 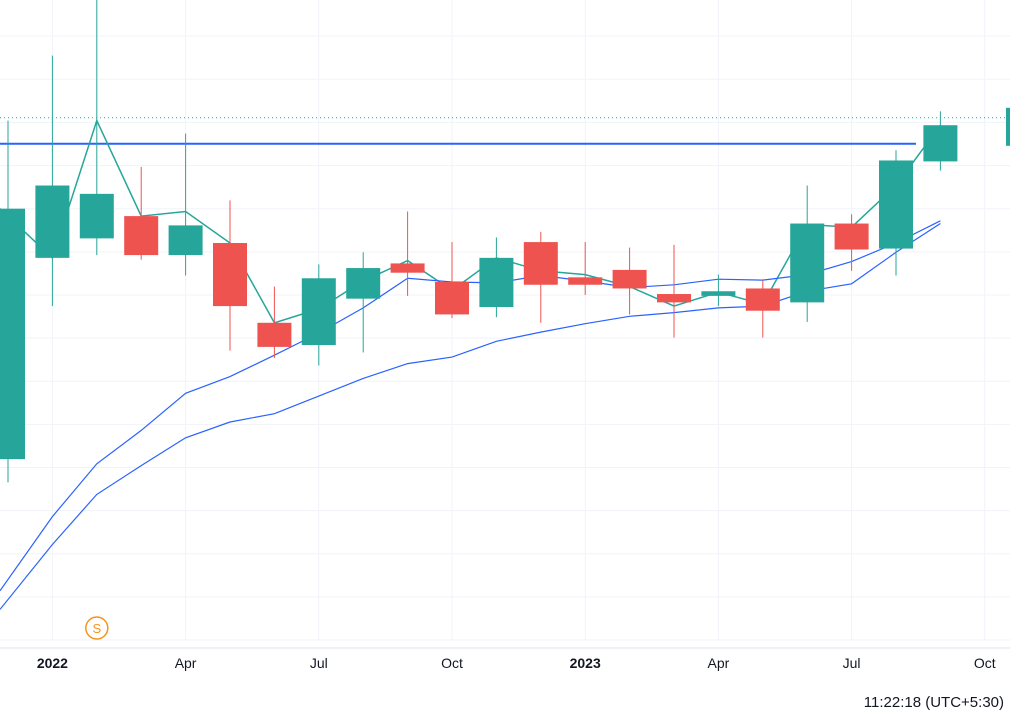 I want to click on event-marker: S, so click(x=97, y=628).